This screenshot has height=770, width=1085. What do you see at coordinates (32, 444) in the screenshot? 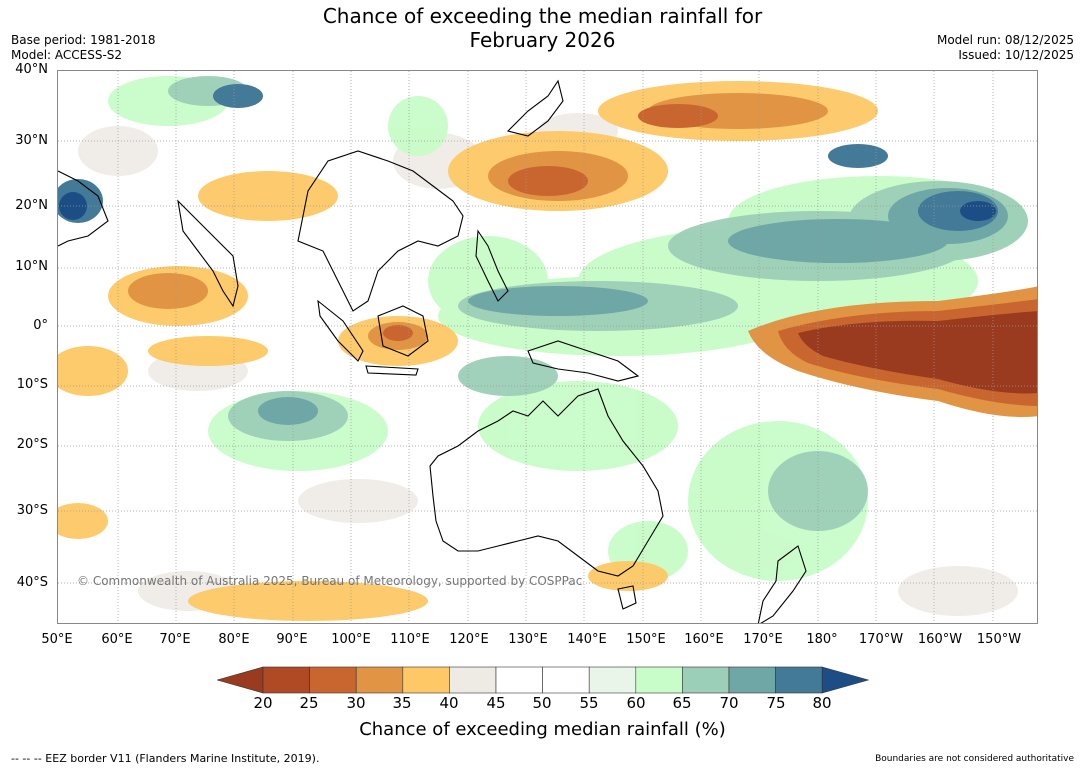
I see `lat-label-20s: 20°S` at bounding box center [32, 444].